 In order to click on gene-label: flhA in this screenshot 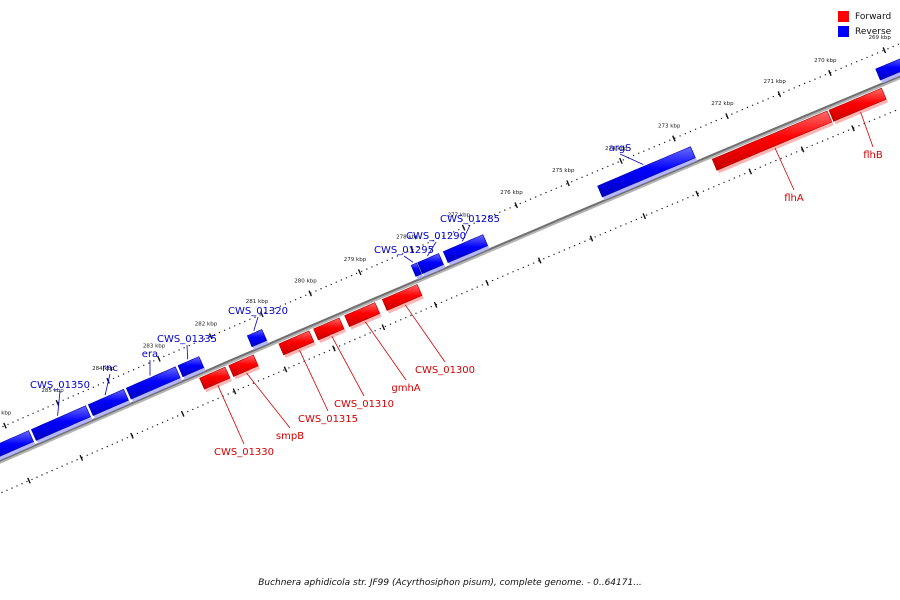, I will do `click(794, 198)`.